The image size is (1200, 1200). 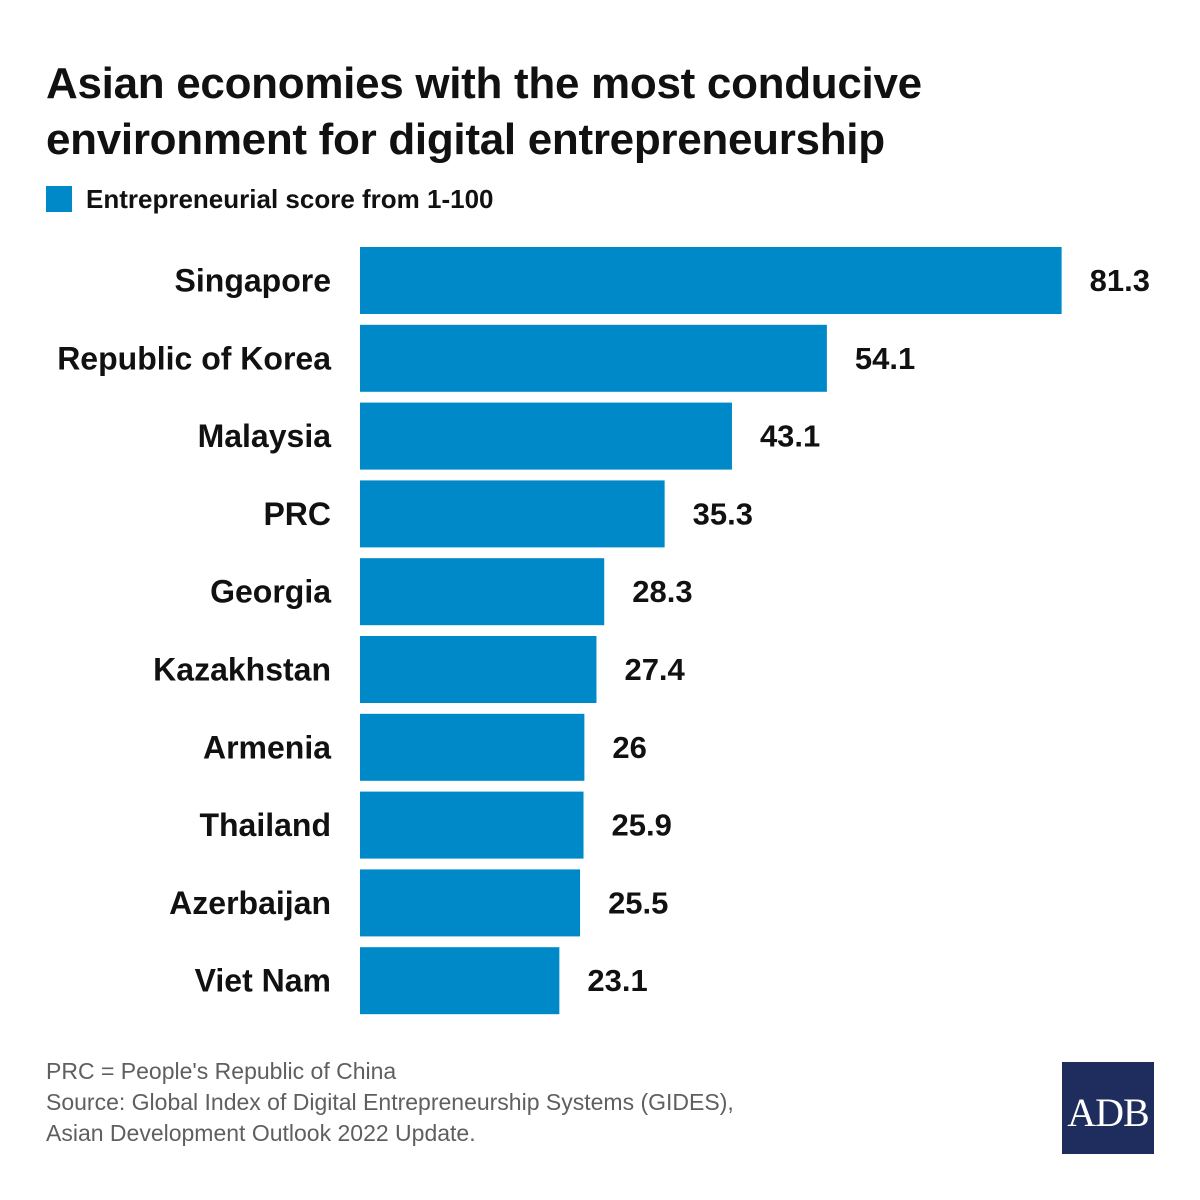 What do you see at coordinates (221, 1071) in the screenshot?
I see `footnote-prc: PRC = People's Republic of China` at bounding box center [221, 1071].